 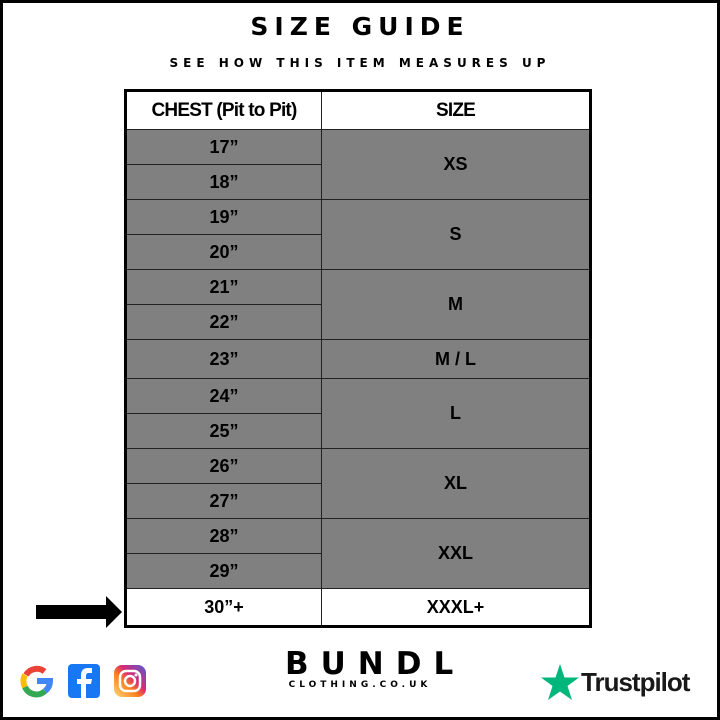 I want to click on column-header-size: SIZE, so click(x=456, y=110).